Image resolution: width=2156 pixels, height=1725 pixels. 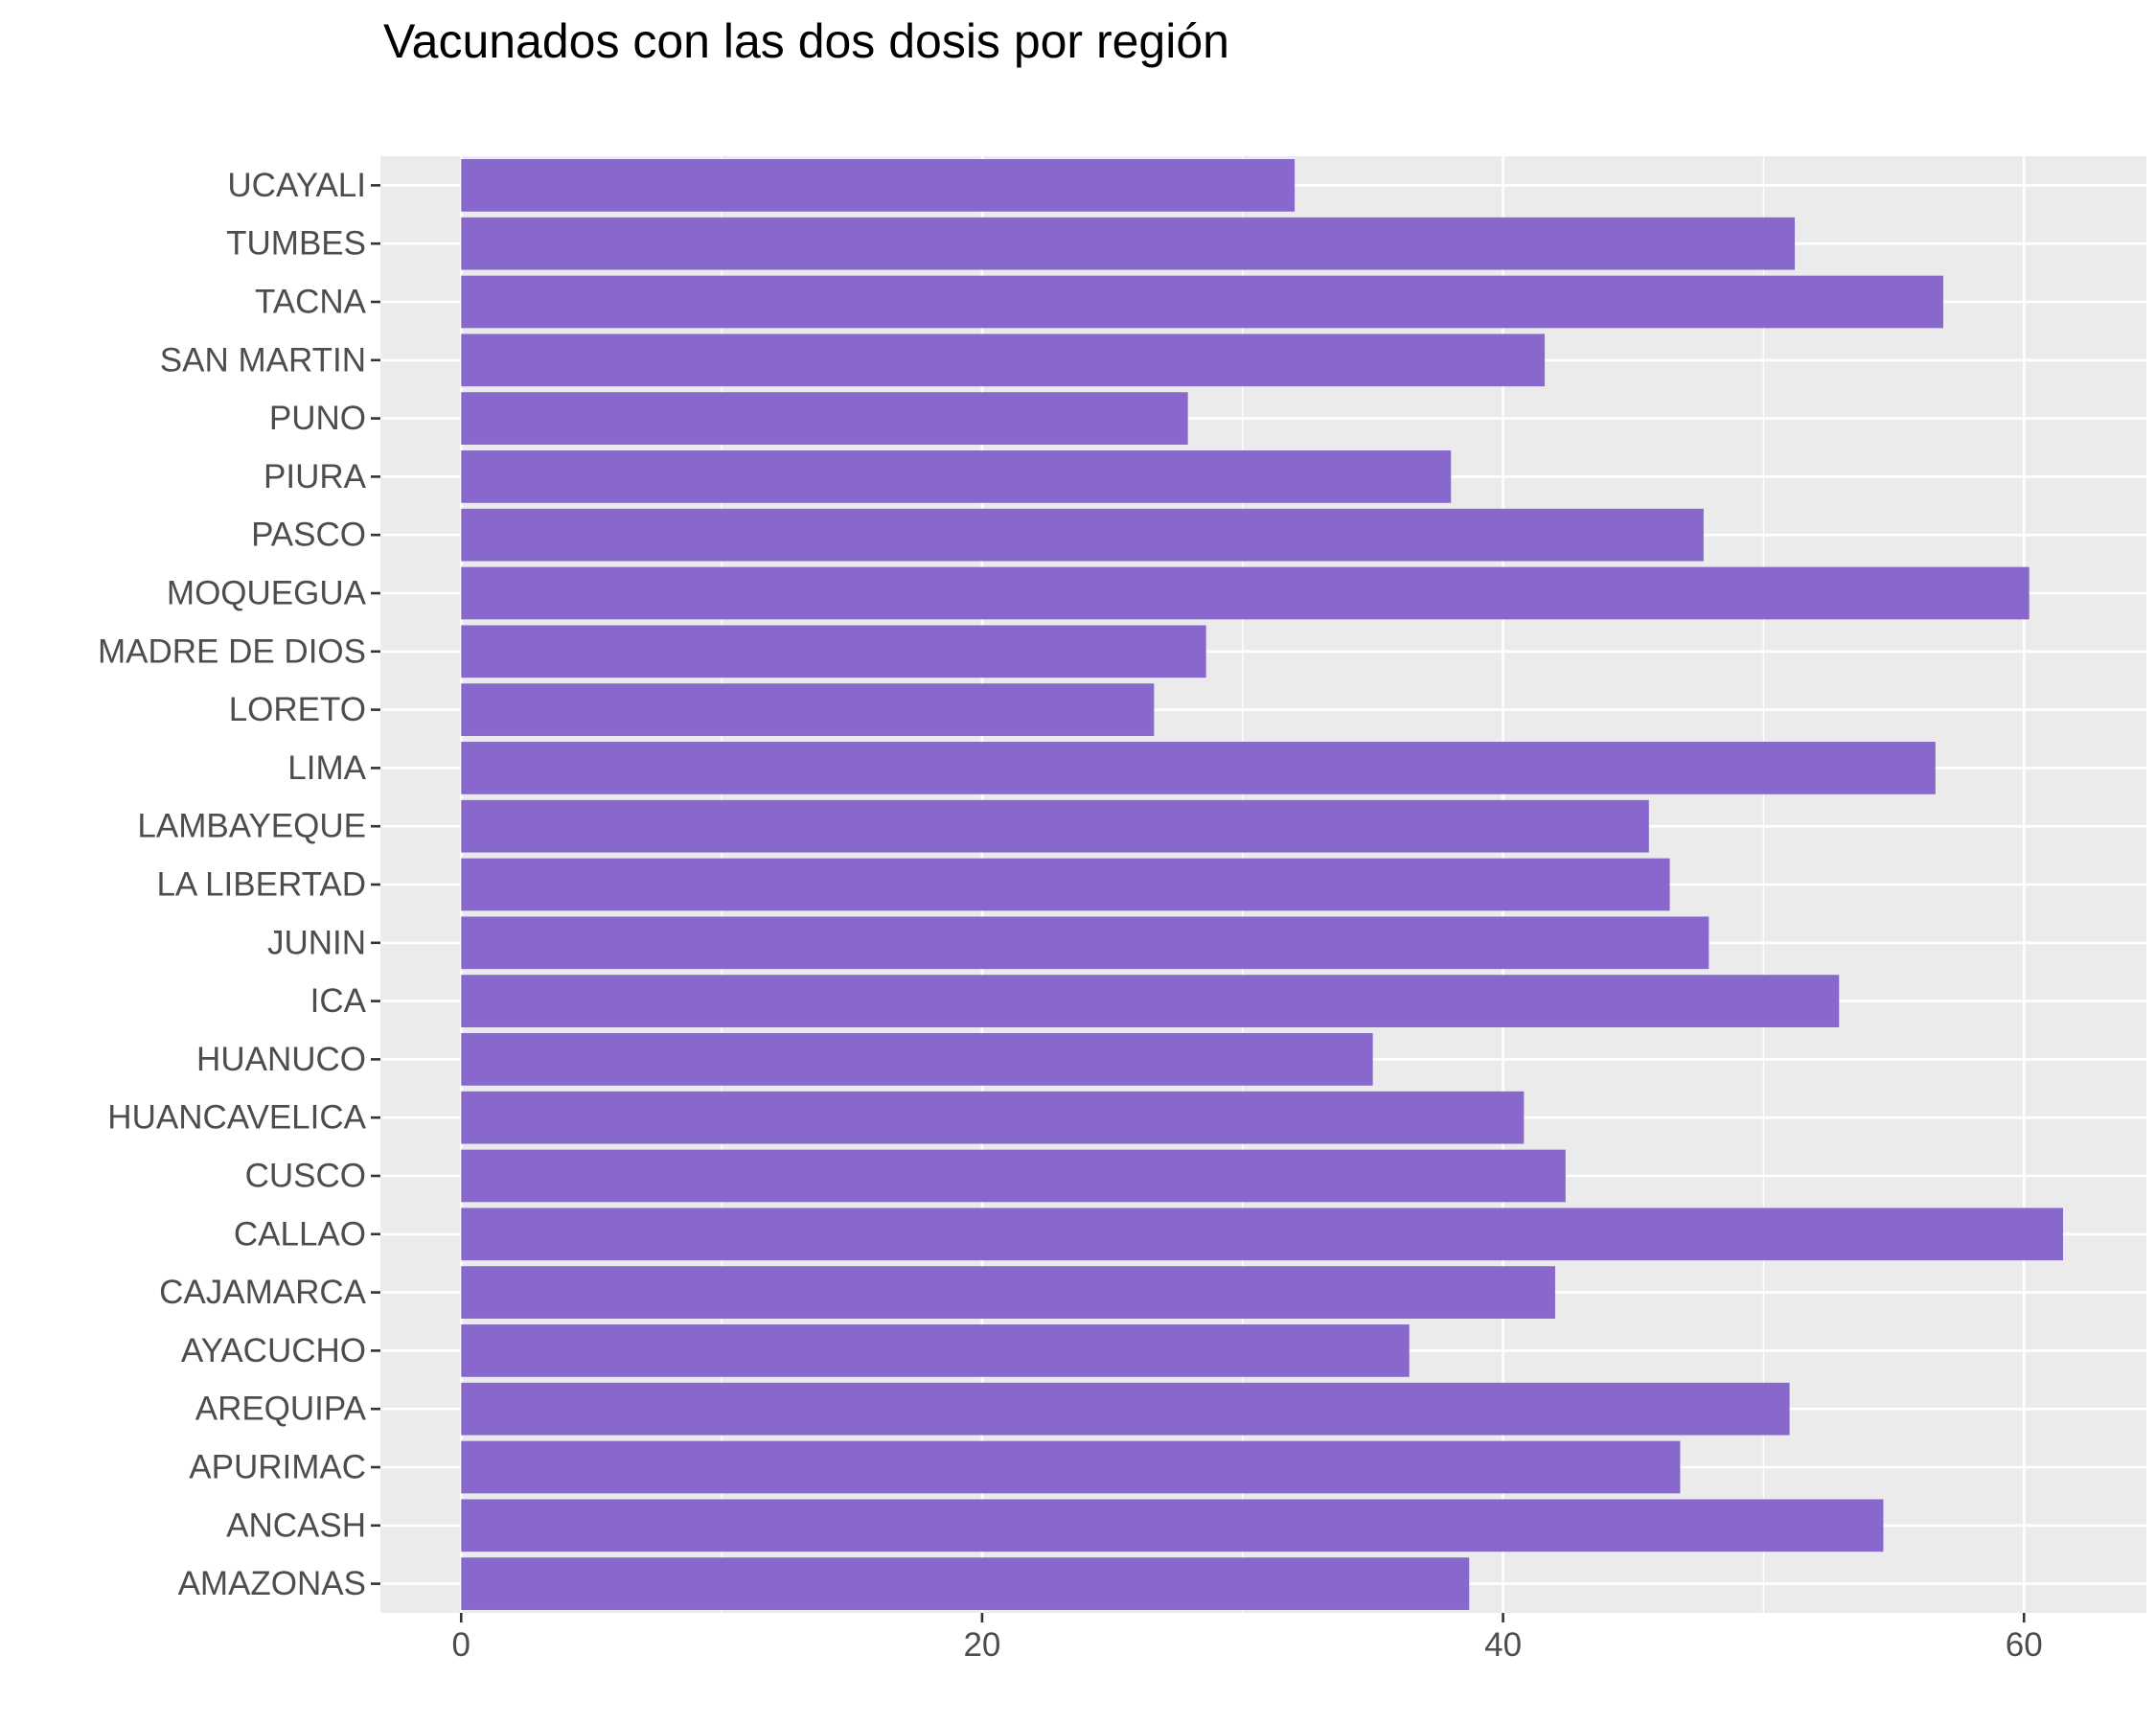 What do you see at coordinates (878, 185) in the screenshot?
I see `bar-ucayali` at bounding box center [878, 185].